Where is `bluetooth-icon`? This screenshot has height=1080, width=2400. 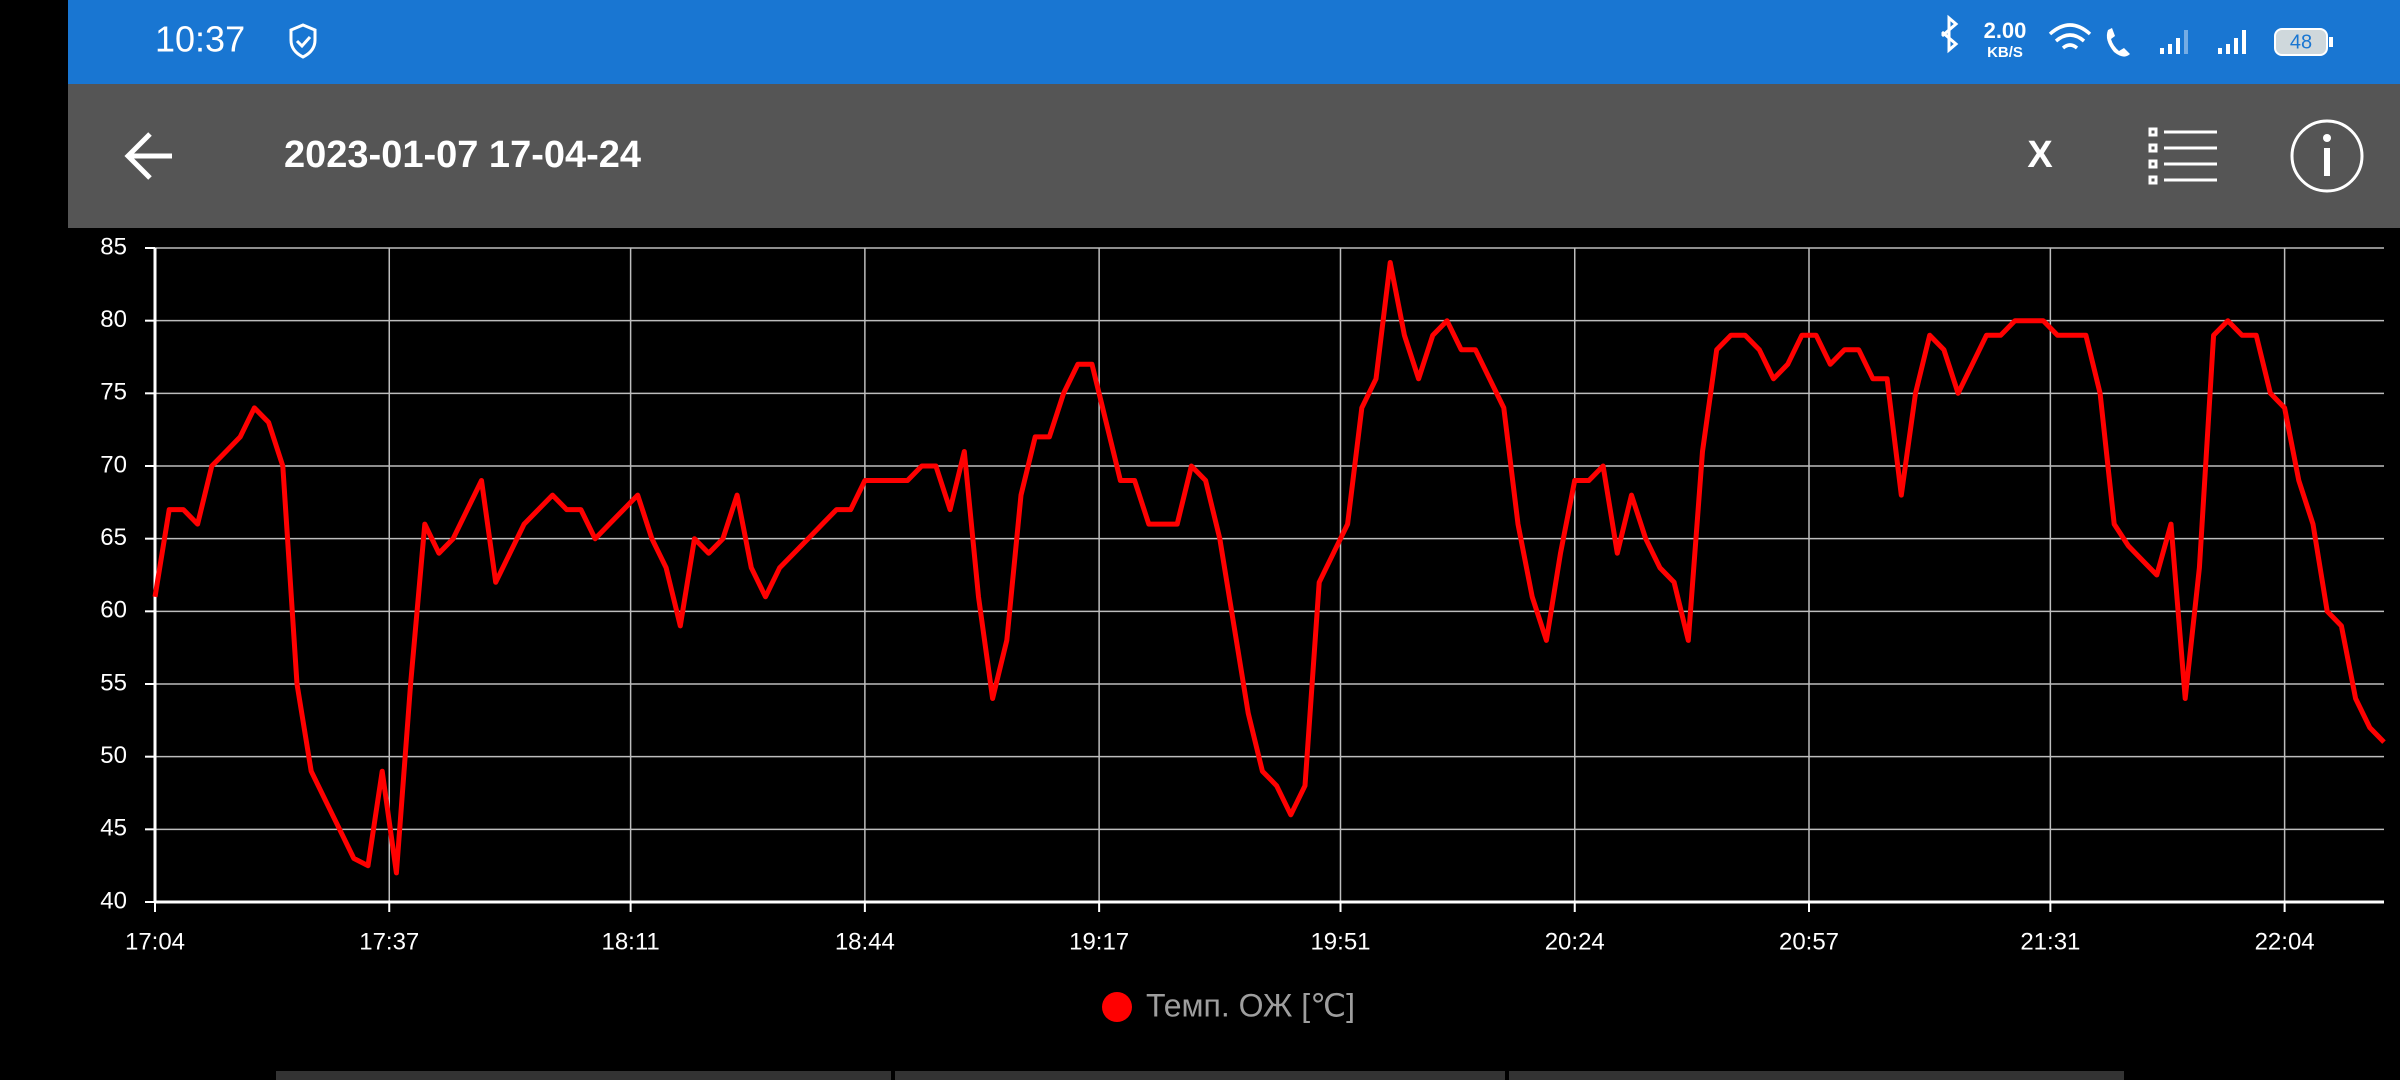 bluetooth-icon is located at coordinates (1950, 34).